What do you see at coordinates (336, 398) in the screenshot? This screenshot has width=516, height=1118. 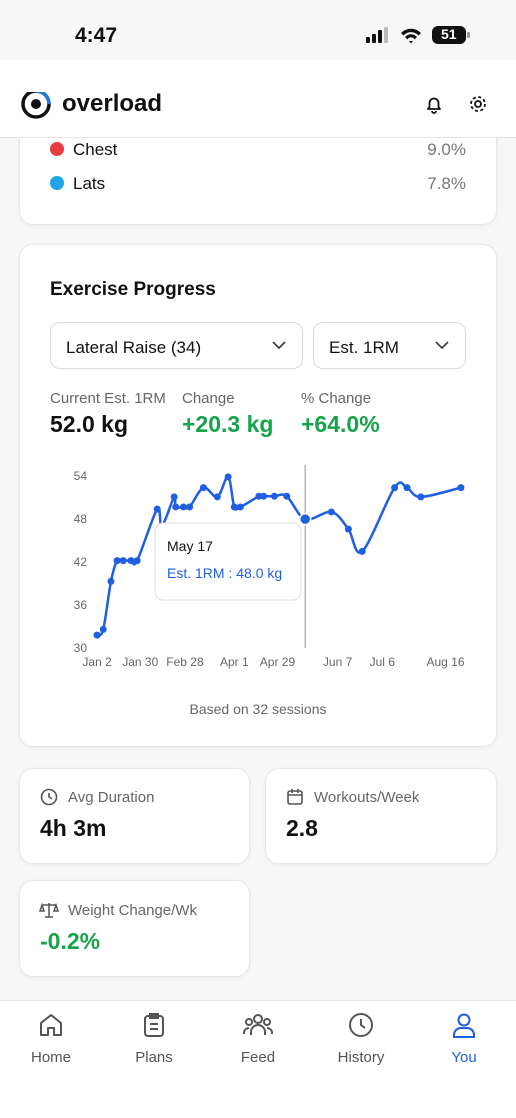 I see `stat-label: % Change` at bounding box center [336, 398].